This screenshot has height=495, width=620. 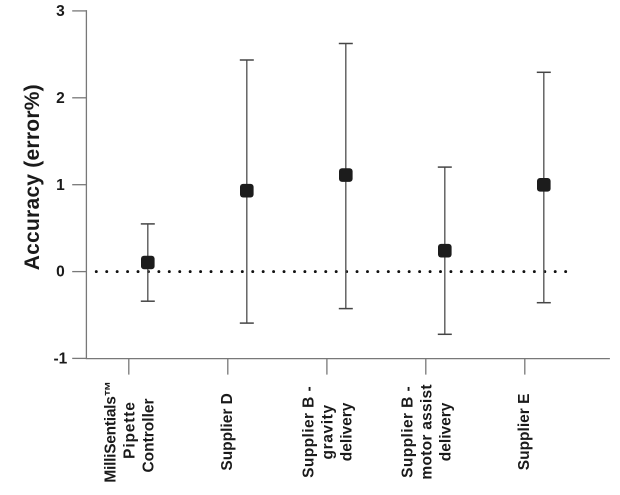 I want to click on svg-text: 3, so click(x=60, y=11).